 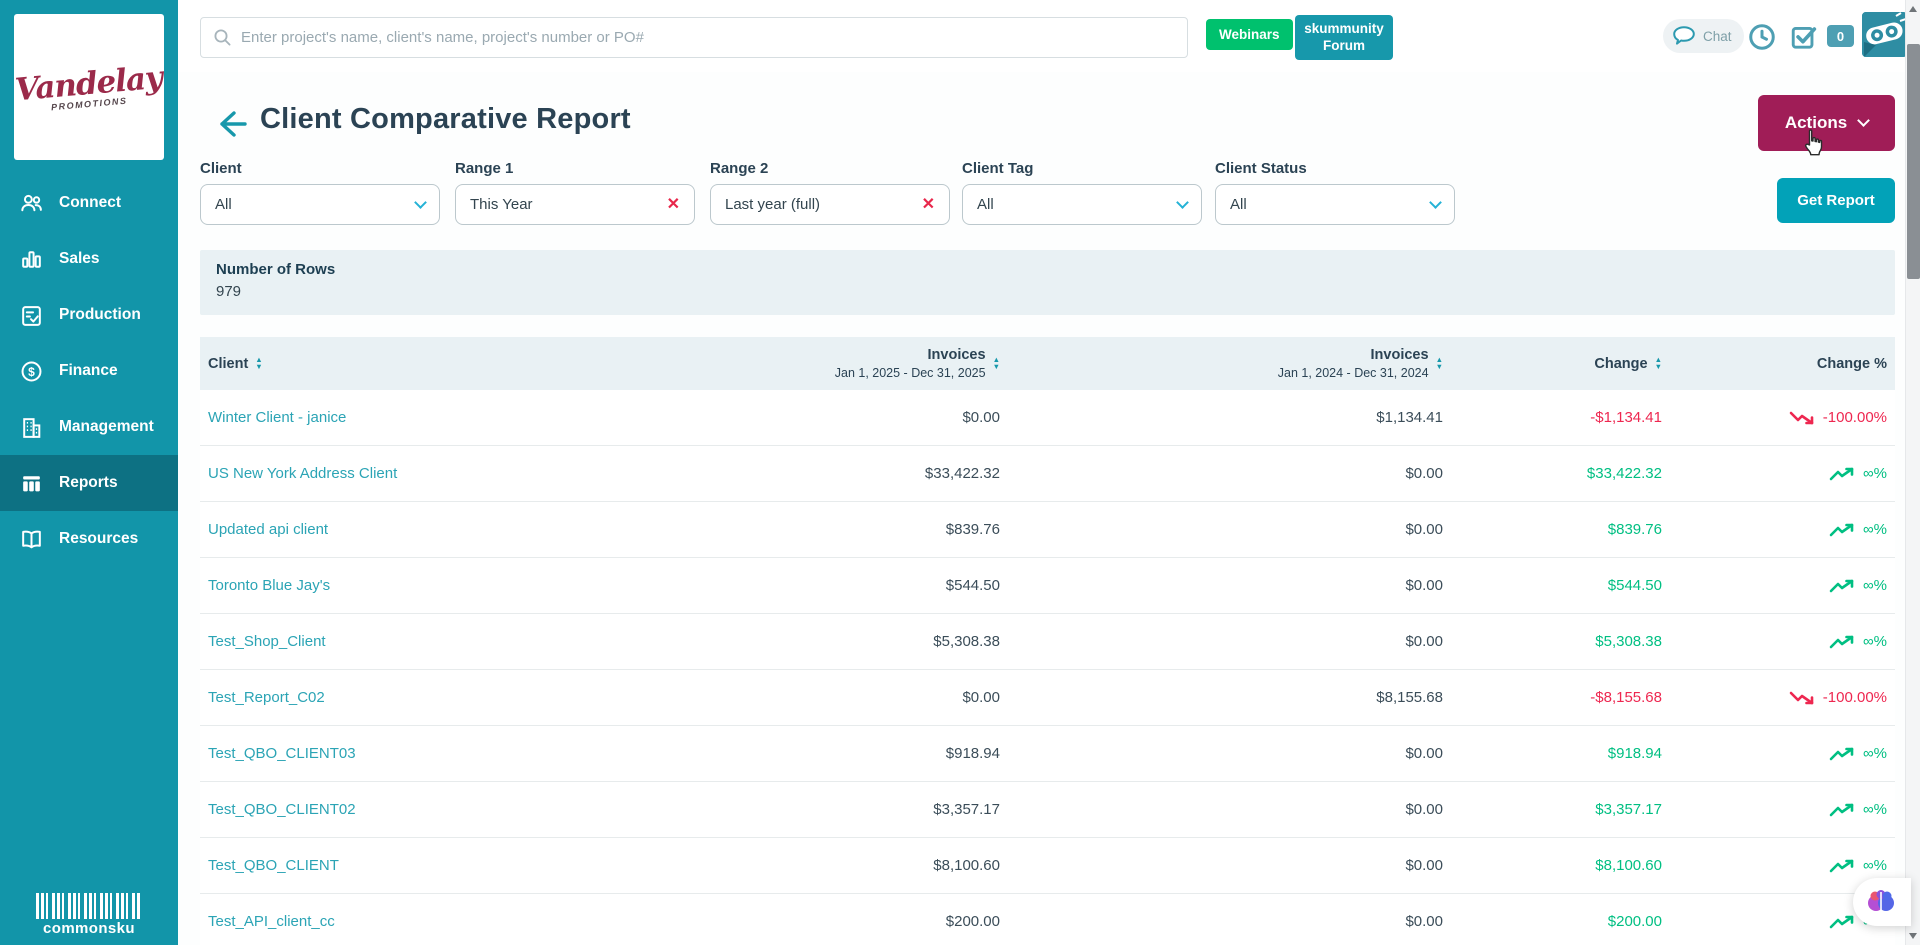 I want to click on client-link: Test_Report_C02, so click(x=266, y=697).